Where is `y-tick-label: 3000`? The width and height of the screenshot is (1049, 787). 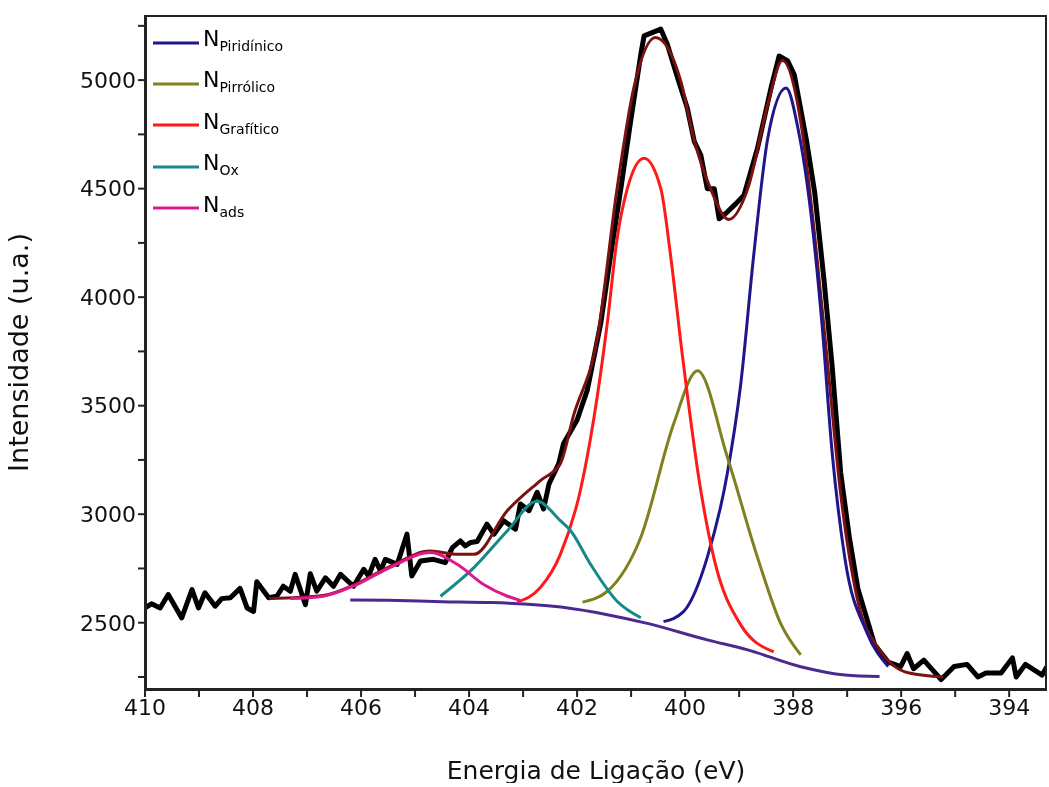
y-tick-label: 3000 is located at coordinates (108, 515).